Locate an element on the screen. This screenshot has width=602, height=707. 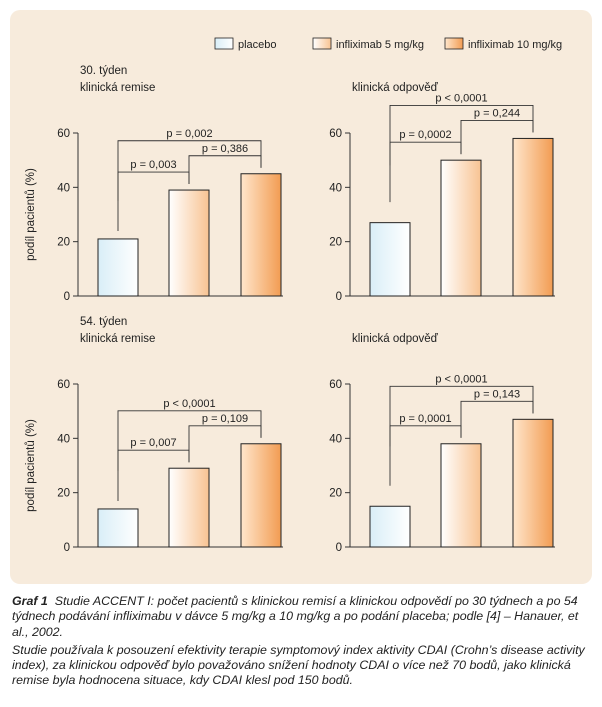
p-value-label: p = 0,007 is located at coordinates (153, 443).